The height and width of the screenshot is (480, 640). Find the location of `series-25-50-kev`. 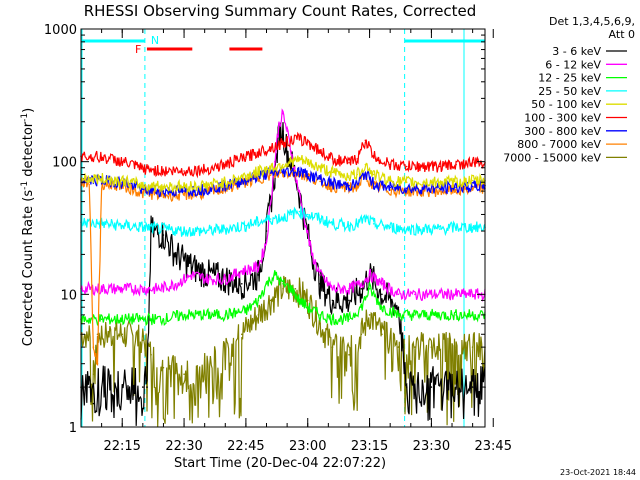

series-25-50-kev is located at coordinates (283, 222).